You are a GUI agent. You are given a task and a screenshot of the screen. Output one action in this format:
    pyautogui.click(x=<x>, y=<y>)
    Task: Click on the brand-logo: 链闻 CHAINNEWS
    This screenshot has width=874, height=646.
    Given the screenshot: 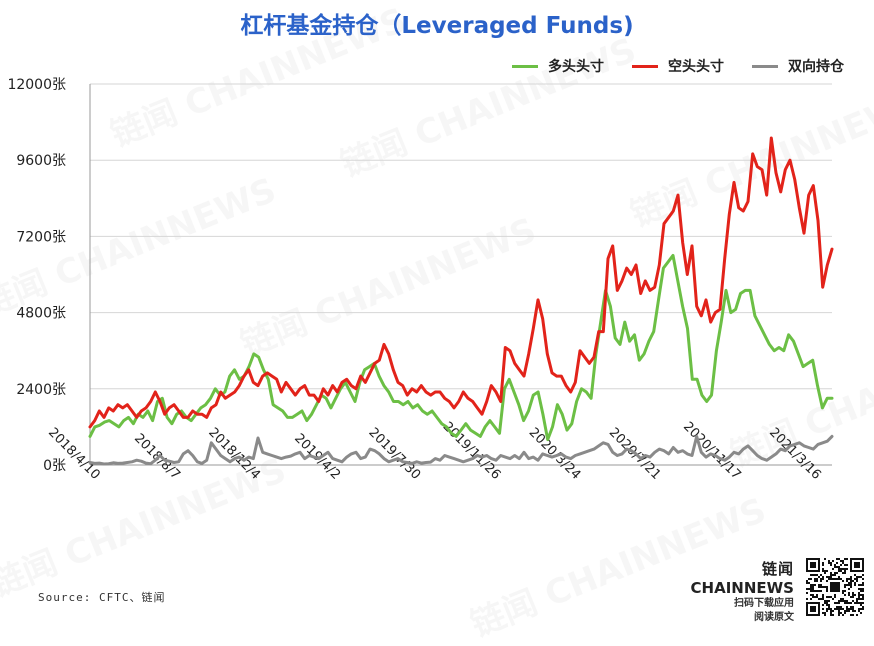 What is the action you would take?
    pyautogui.click(x=729, y=577)
    